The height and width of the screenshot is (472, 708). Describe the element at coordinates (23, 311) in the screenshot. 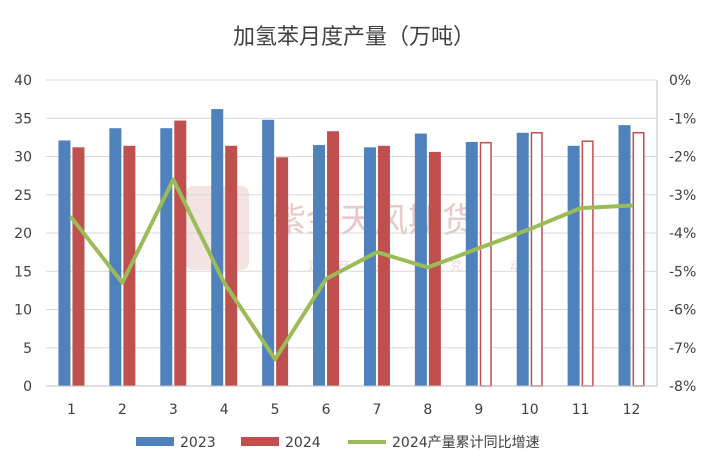

I see `y-left-tick-label: 10` at that location.